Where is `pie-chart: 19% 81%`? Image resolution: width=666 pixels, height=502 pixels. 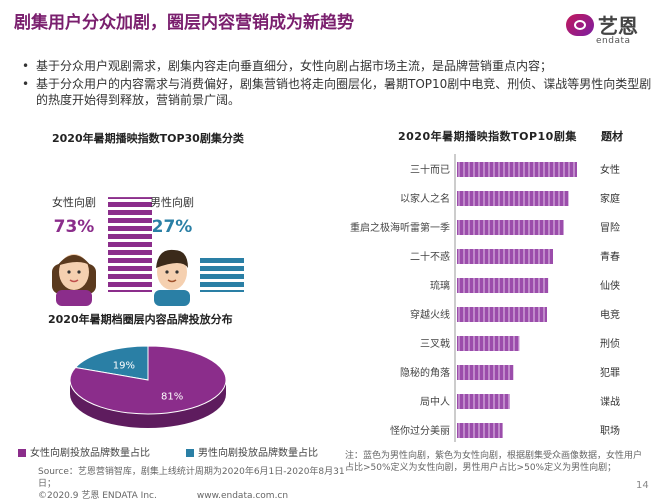 pie-chart: 19% 81% is located at coordinates (148, 386).